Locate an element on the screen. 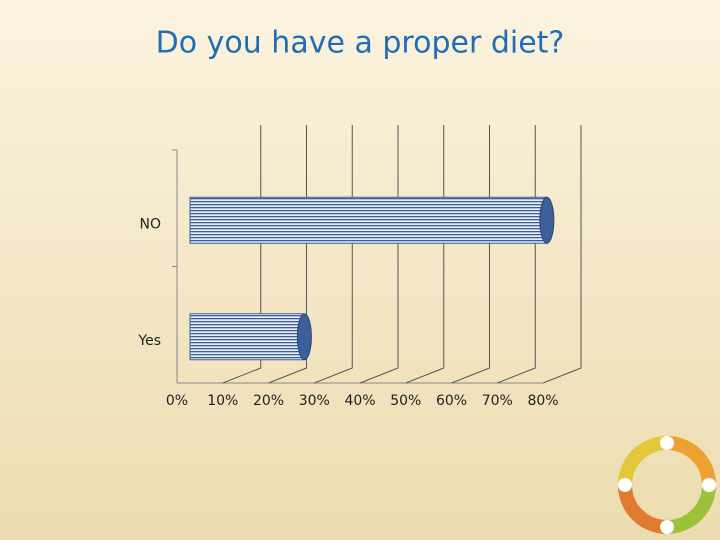  logo is located at coordinates (667, 485).